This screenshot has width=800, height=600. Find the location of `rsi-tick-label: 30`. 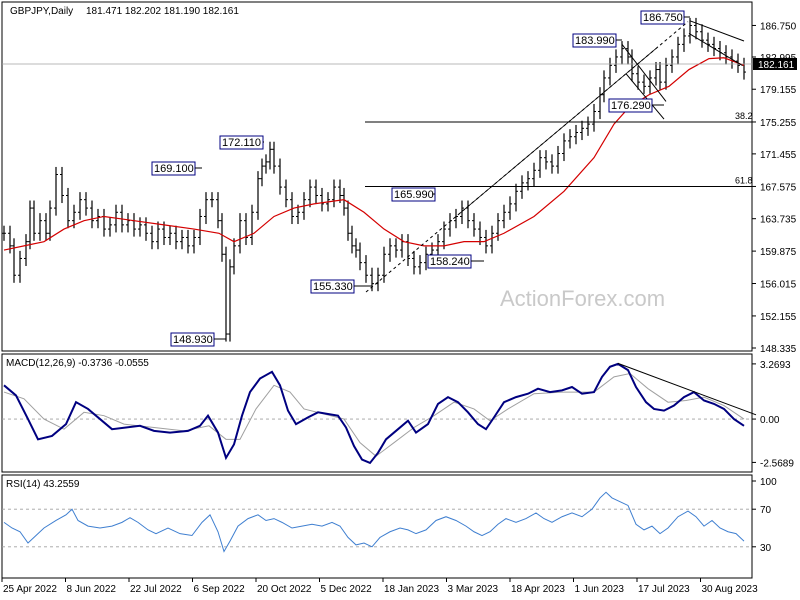

rsi-tick-label: 30 is located at coordinates (766, 548).